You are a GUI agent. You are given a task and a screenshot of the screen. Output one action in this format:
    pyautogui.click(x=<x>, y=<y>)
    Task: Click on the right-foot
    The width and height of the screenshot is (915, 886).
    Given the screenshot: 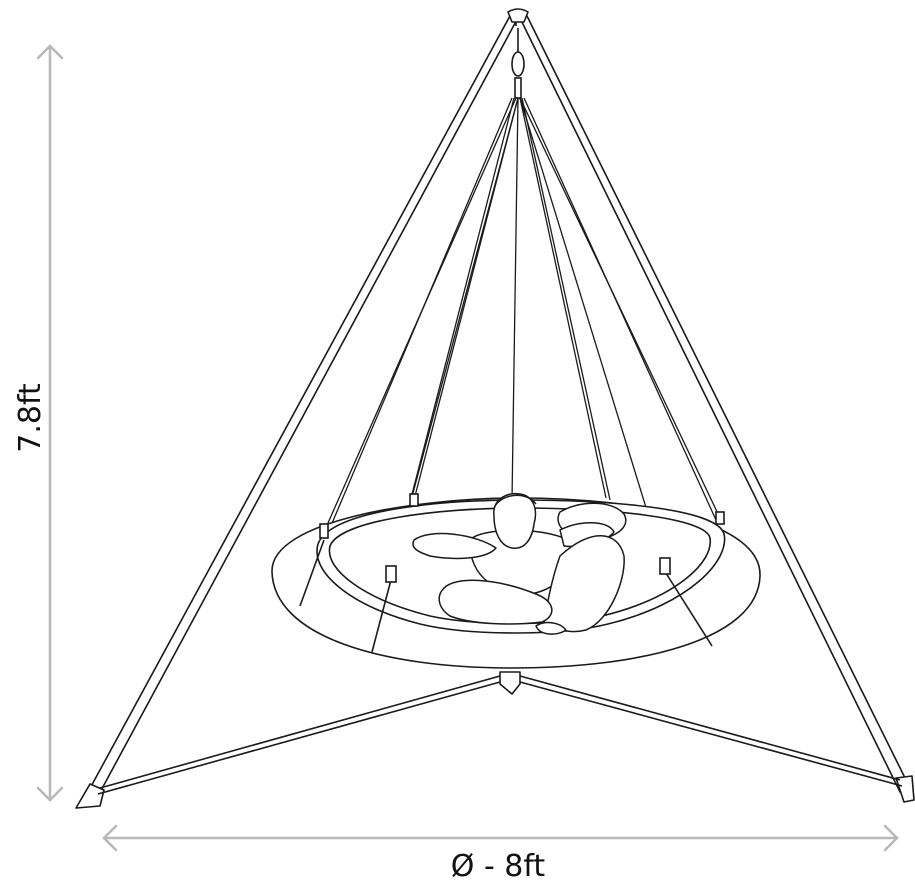 What is the action you would take?
    pyautogui.click(x=905, y=789)
    